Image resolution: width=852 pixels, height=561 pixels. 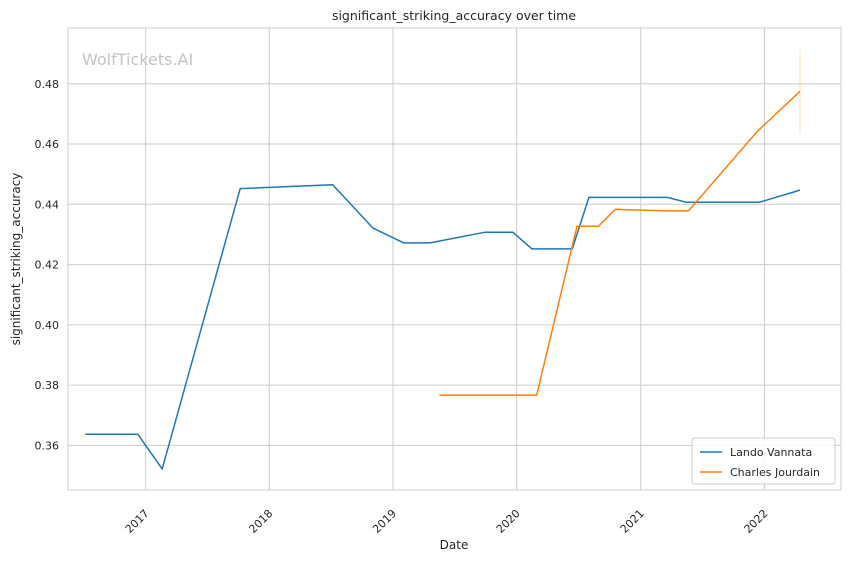 I want to click on legend: Lando Vannata Charles Jourdain, so click(x=763, y=461).